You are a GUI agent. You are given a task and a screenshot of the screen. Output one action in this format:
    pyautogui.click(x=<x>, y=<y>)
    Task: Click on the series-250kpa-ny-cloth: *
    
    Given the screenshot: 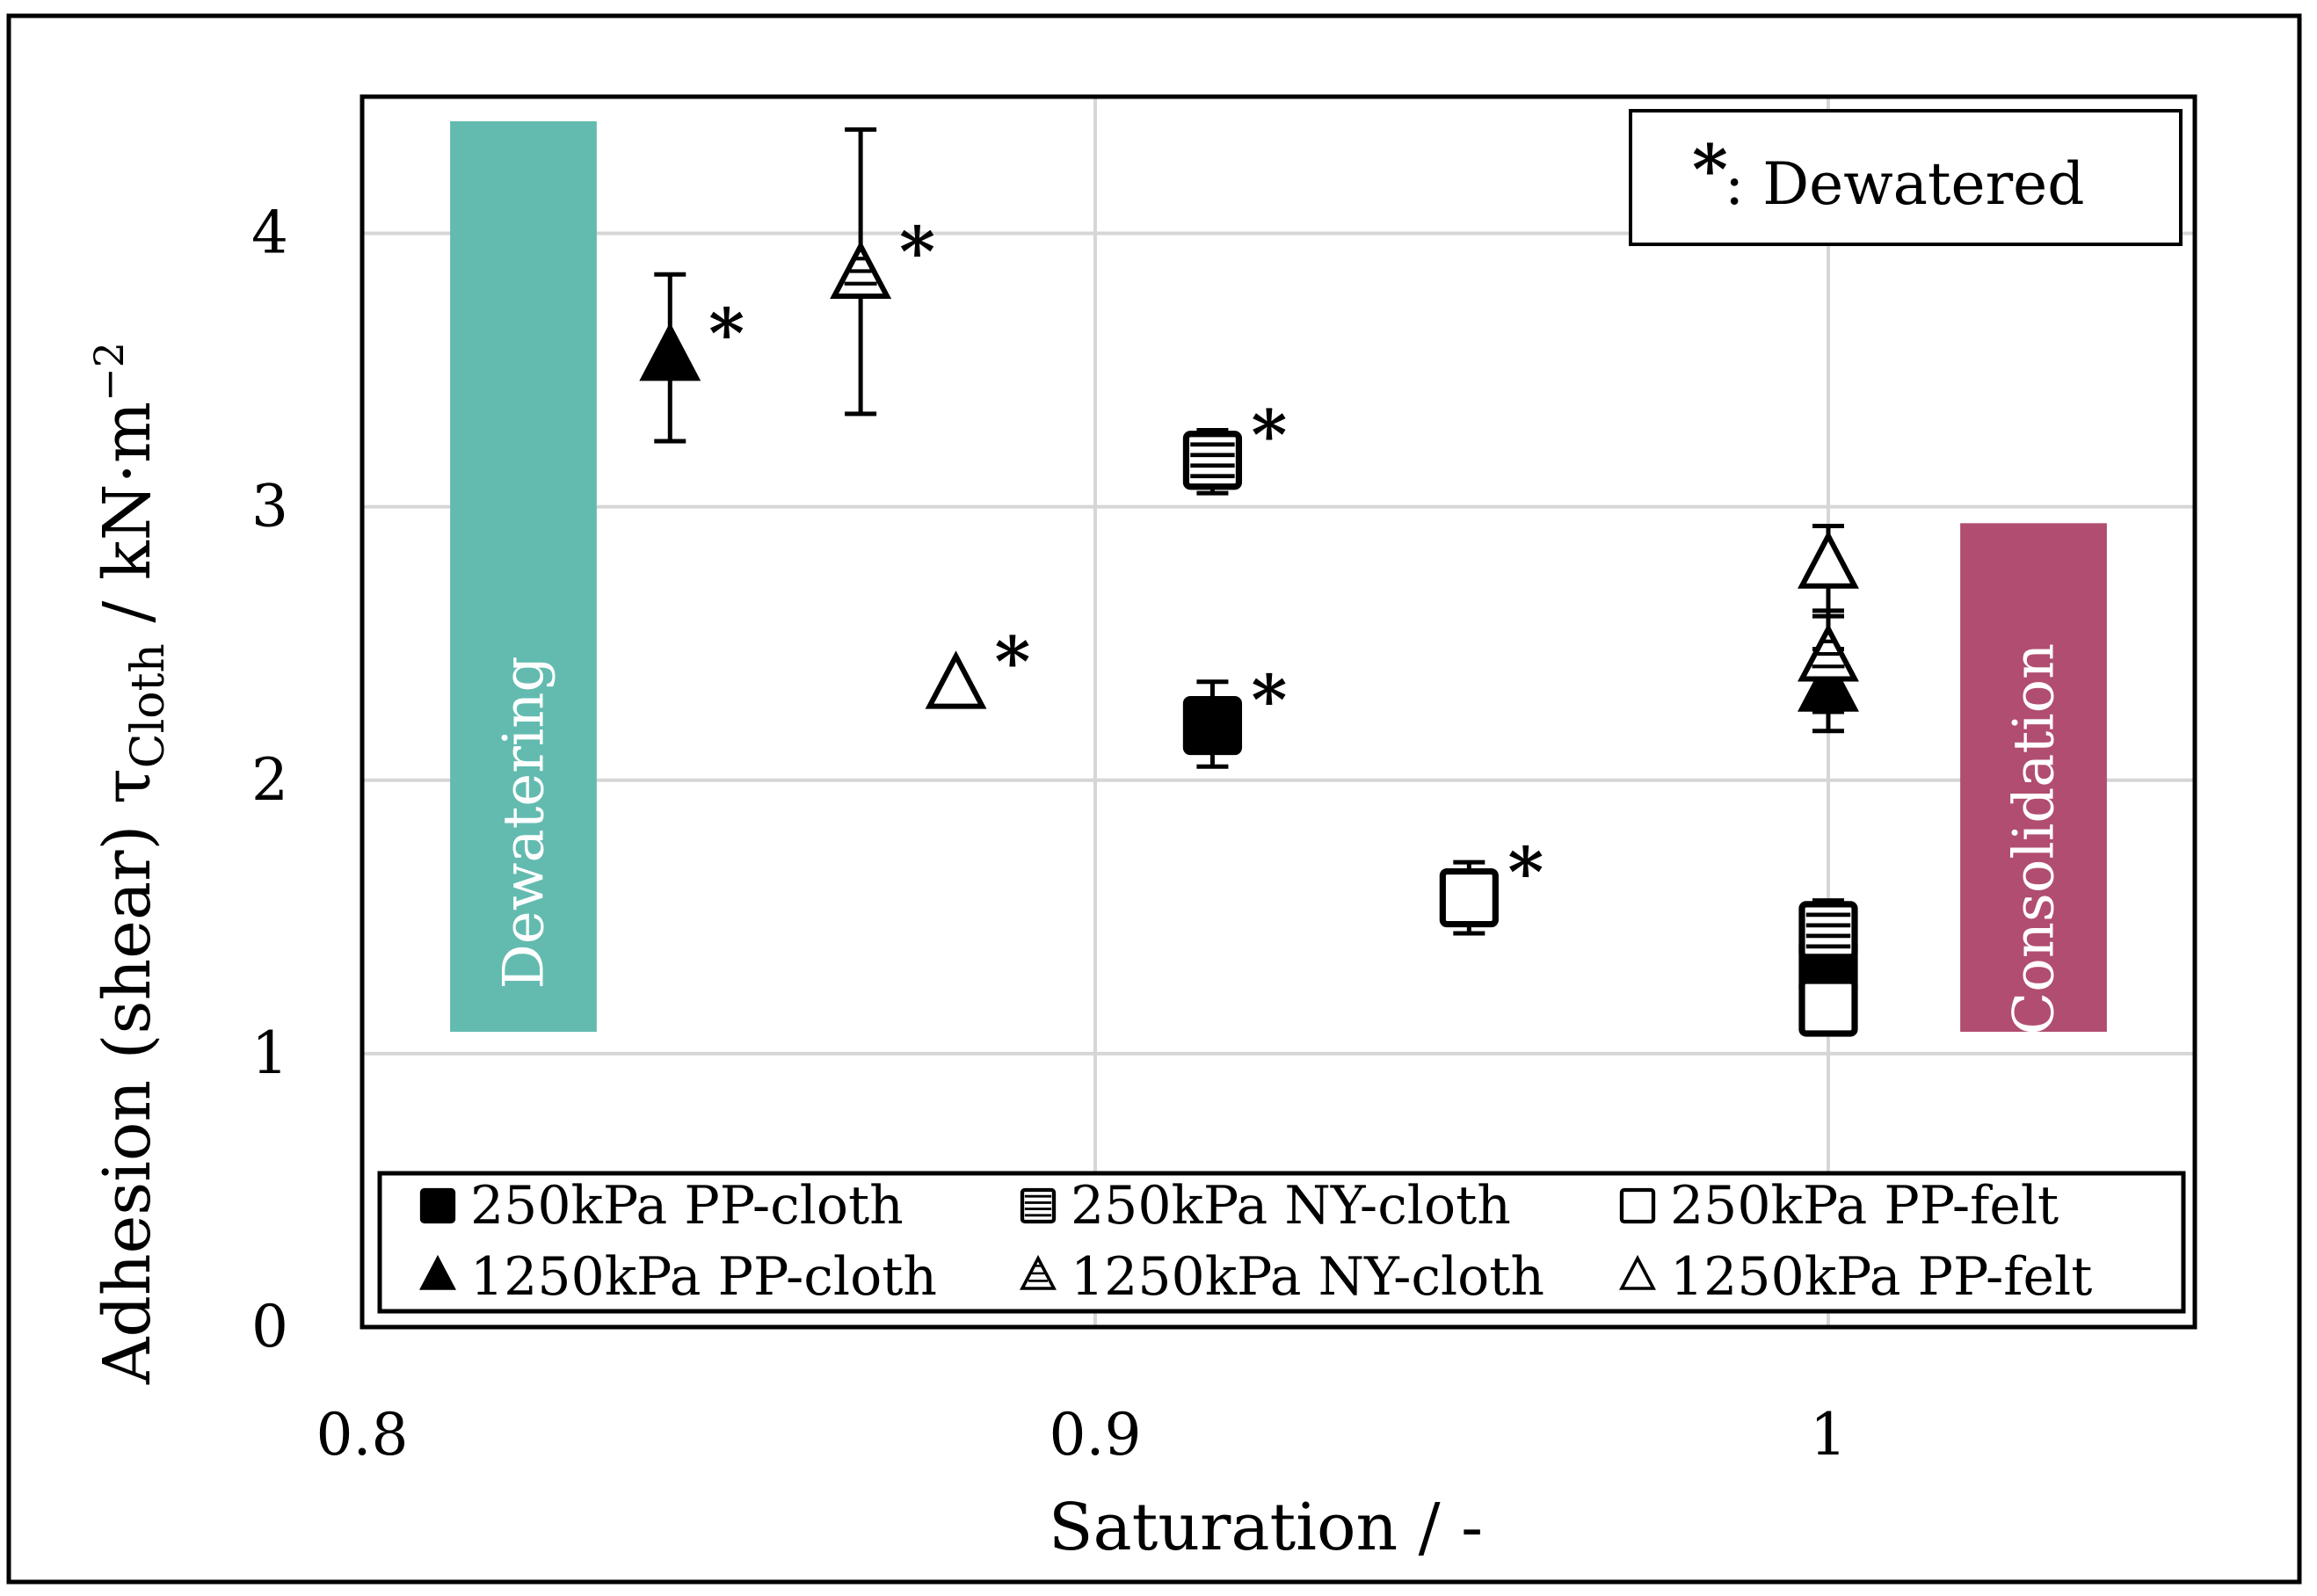 What is the action you would take?
    pyautogui.click(x=1520, y=678)
    